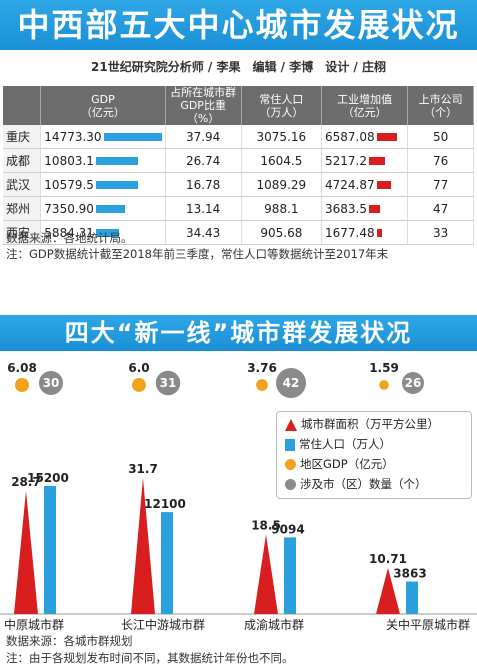 This screenshot has width=477, height=670. I want to click on legend-item-count: 涉及市（区）数量（个）, so click(356, 484).